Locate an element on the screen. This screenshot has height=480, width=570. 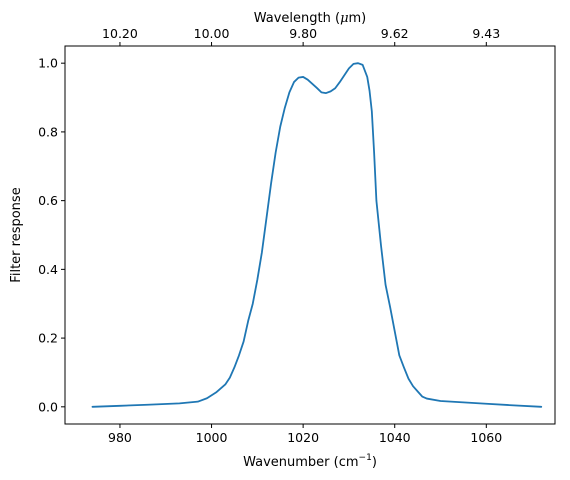
top-tick-label: 9.80 is located at coordinates (303, 33).